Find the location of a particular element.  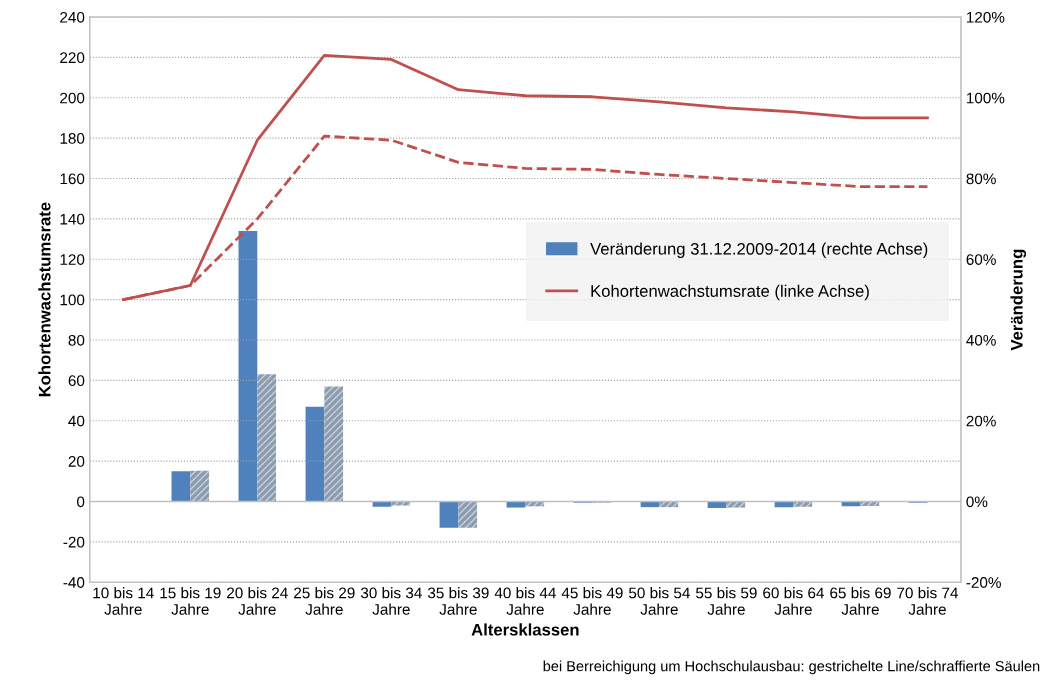

y-tick-label: 60 is located at coordinates (76, 381).